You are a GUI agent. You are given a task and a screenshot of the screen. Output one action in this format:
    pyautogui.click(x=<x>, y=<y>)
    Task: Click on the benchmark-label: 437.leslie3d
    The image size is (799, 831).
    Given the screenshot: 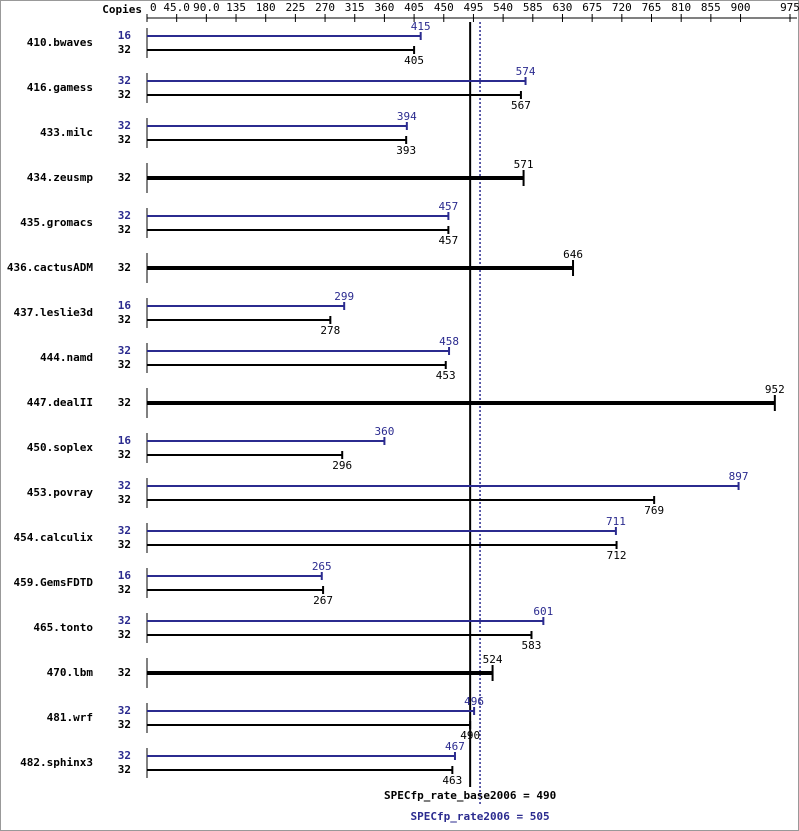 What is the action you would take?
    pyautogui.click(x=53, y=312)
    